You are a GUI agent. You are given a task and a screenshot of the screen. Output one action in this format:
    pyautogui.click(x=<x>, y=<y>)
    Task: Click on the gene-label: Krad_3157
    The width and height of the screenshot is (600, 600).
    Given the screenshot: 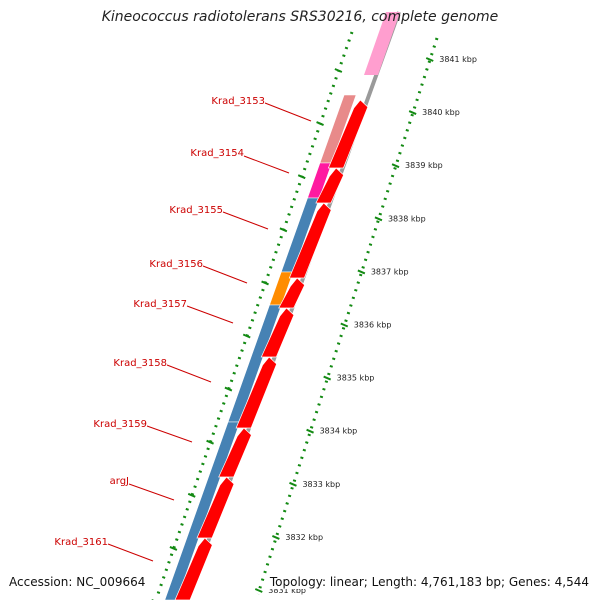 What is the action you would take?
    pyautogui.click(x=160, y=304)
    